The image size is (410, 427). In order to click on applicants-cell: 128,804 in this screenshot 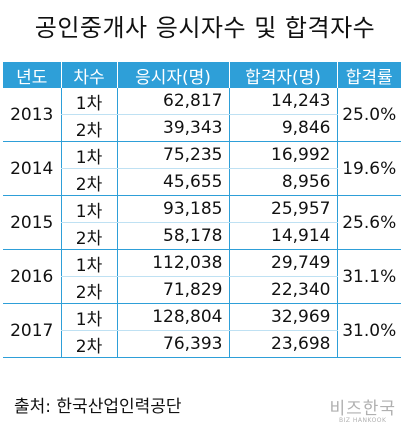, I will do `click(172, 317)`.